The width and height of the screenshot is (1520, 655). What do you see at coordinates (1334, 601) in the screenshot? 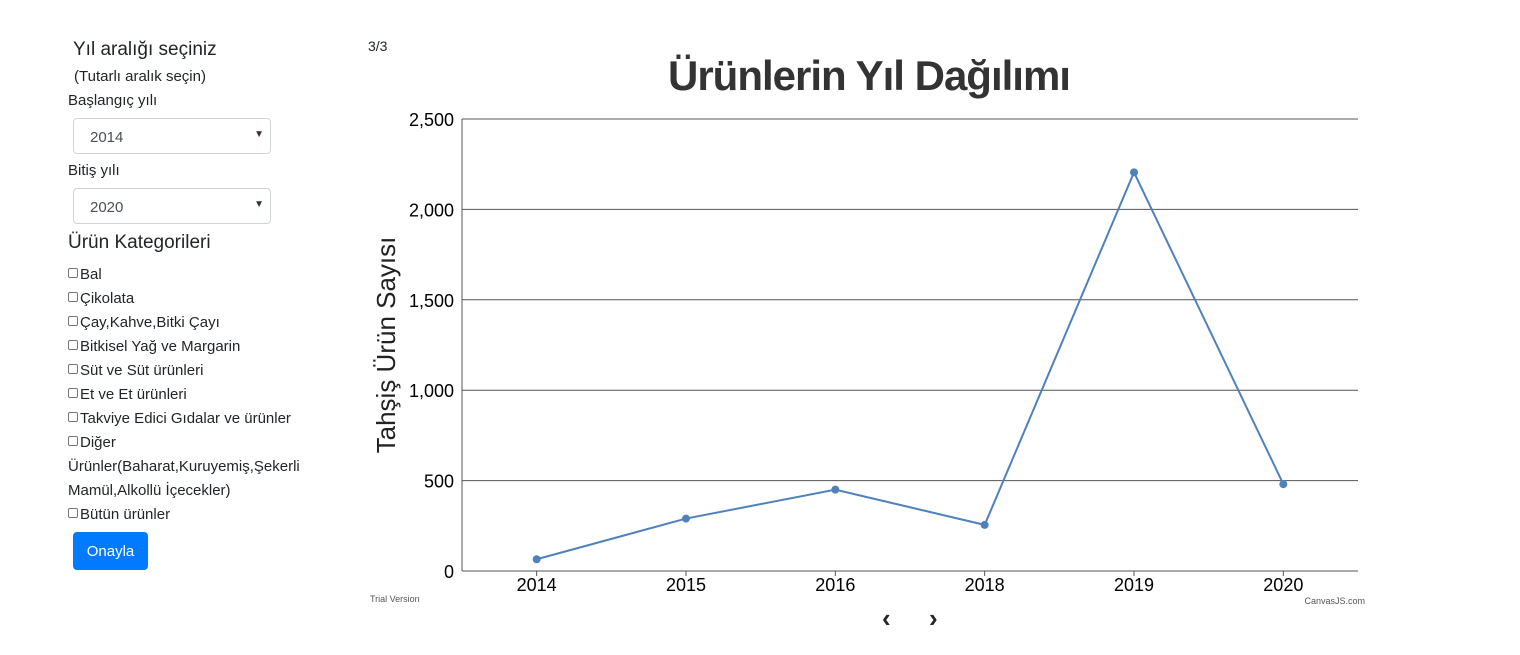
I see `credit-label: CanvasJS.com` at bounding box center [1334, 601].